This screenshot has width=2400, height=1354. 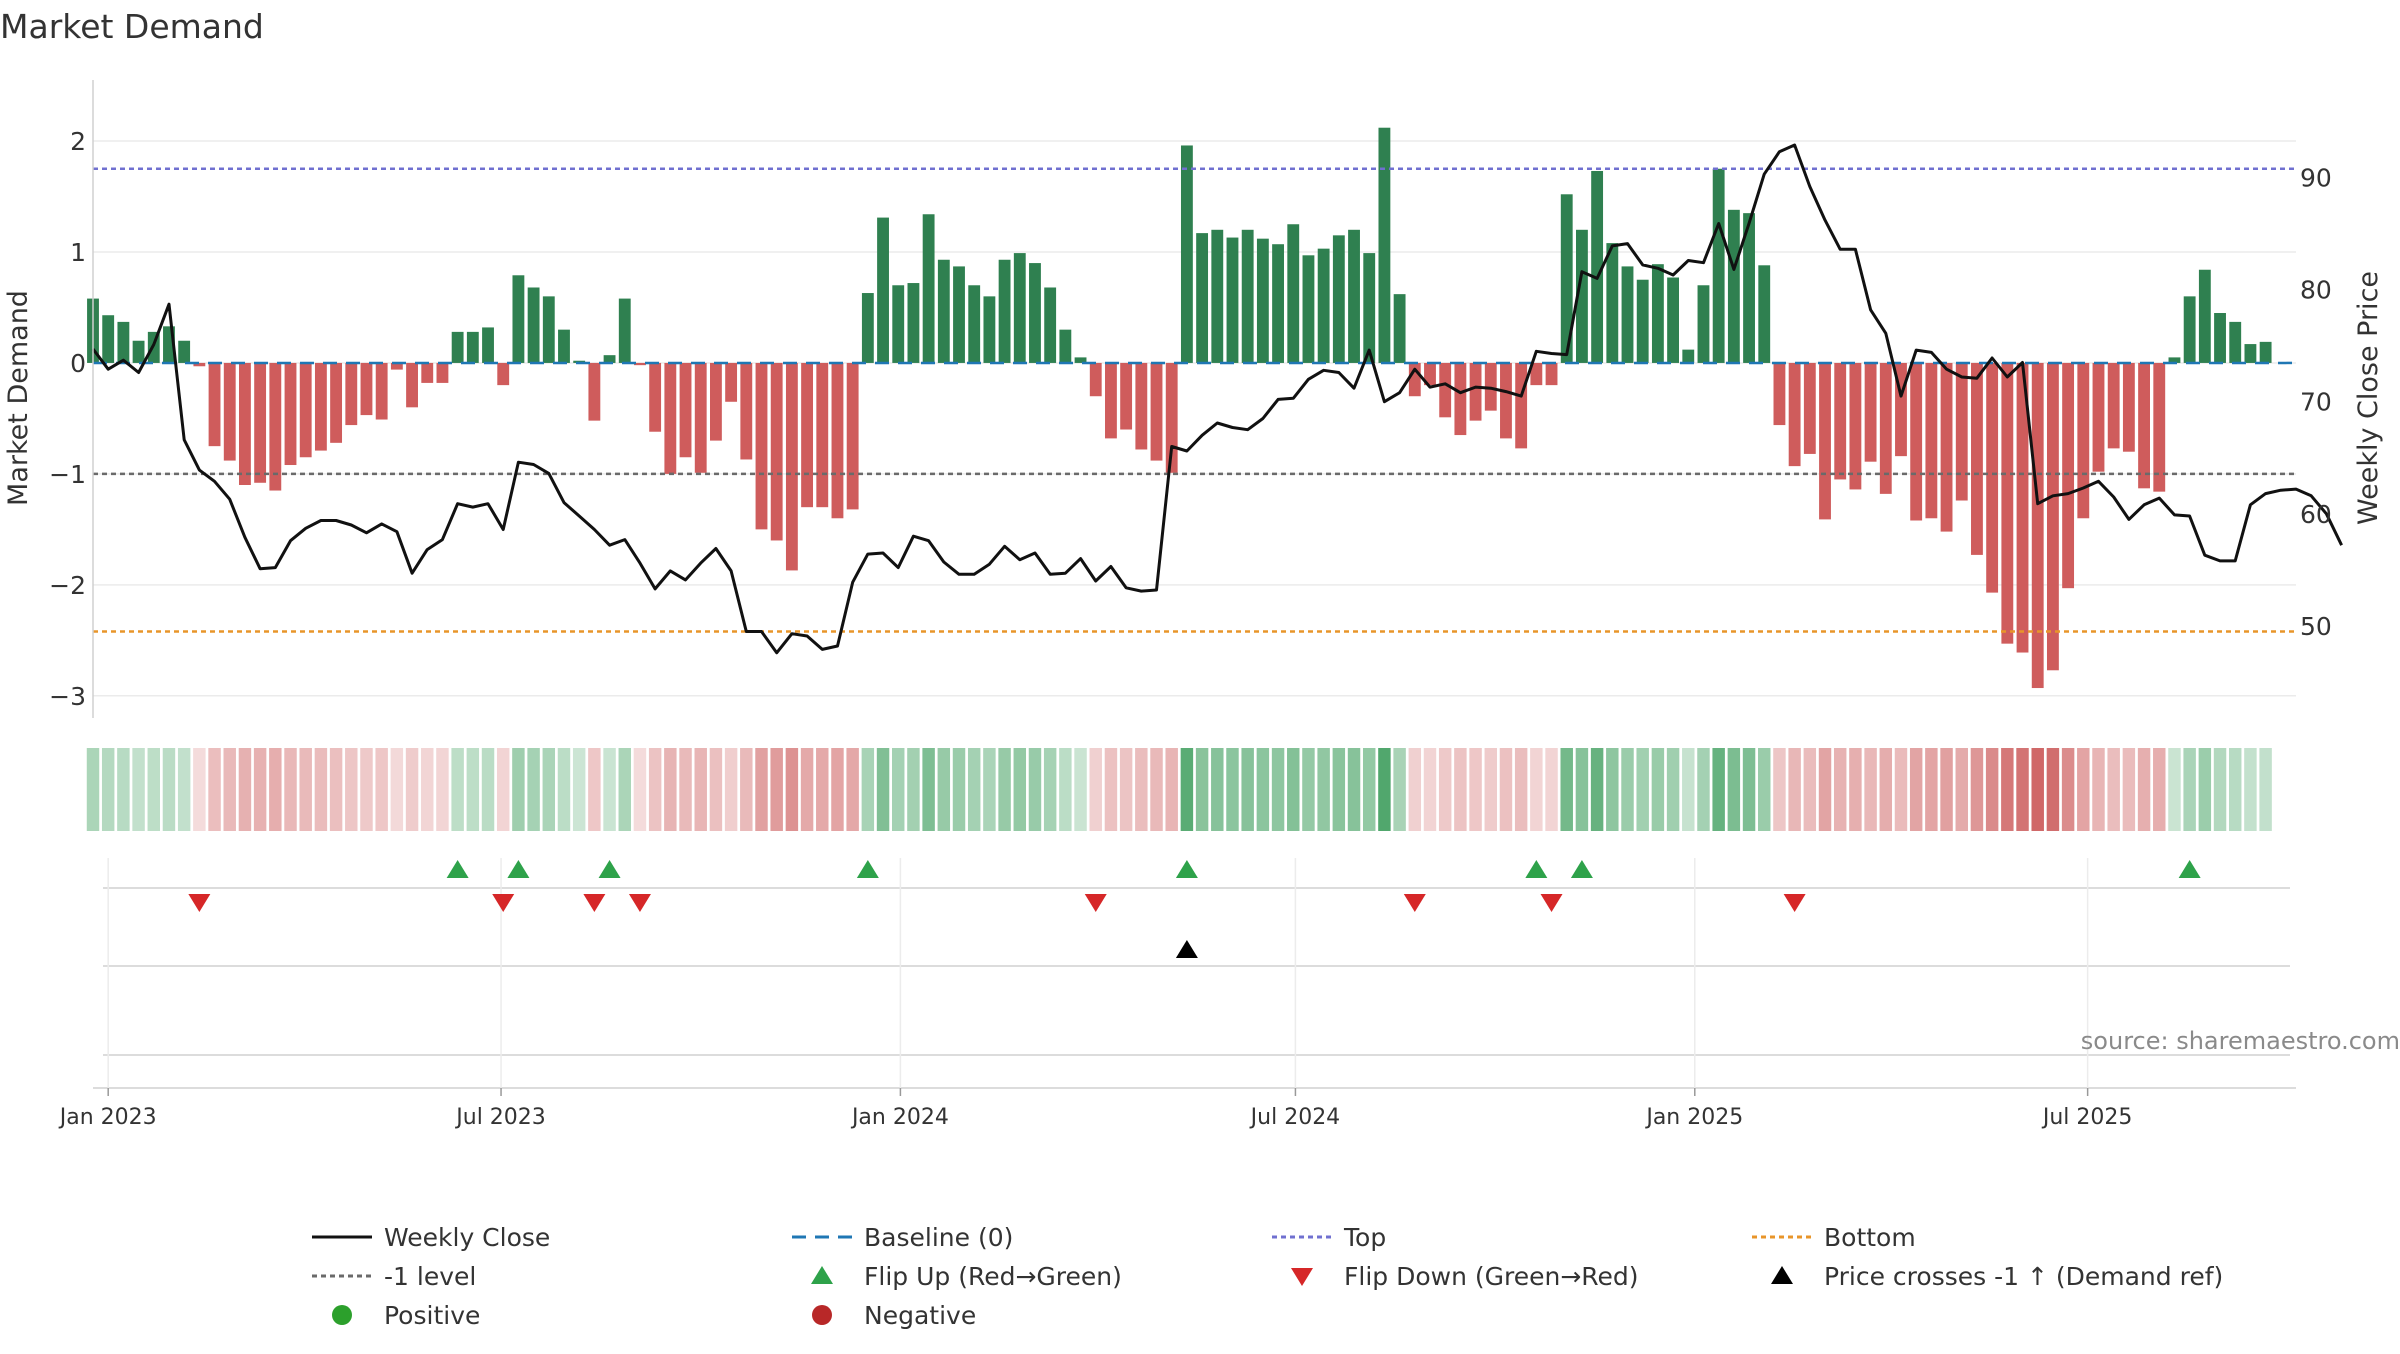 What do you see at coordinates (1870, 1237) in the screenshot?
I see `legend-label: Bottom` at bounding box center [1870, 1237].